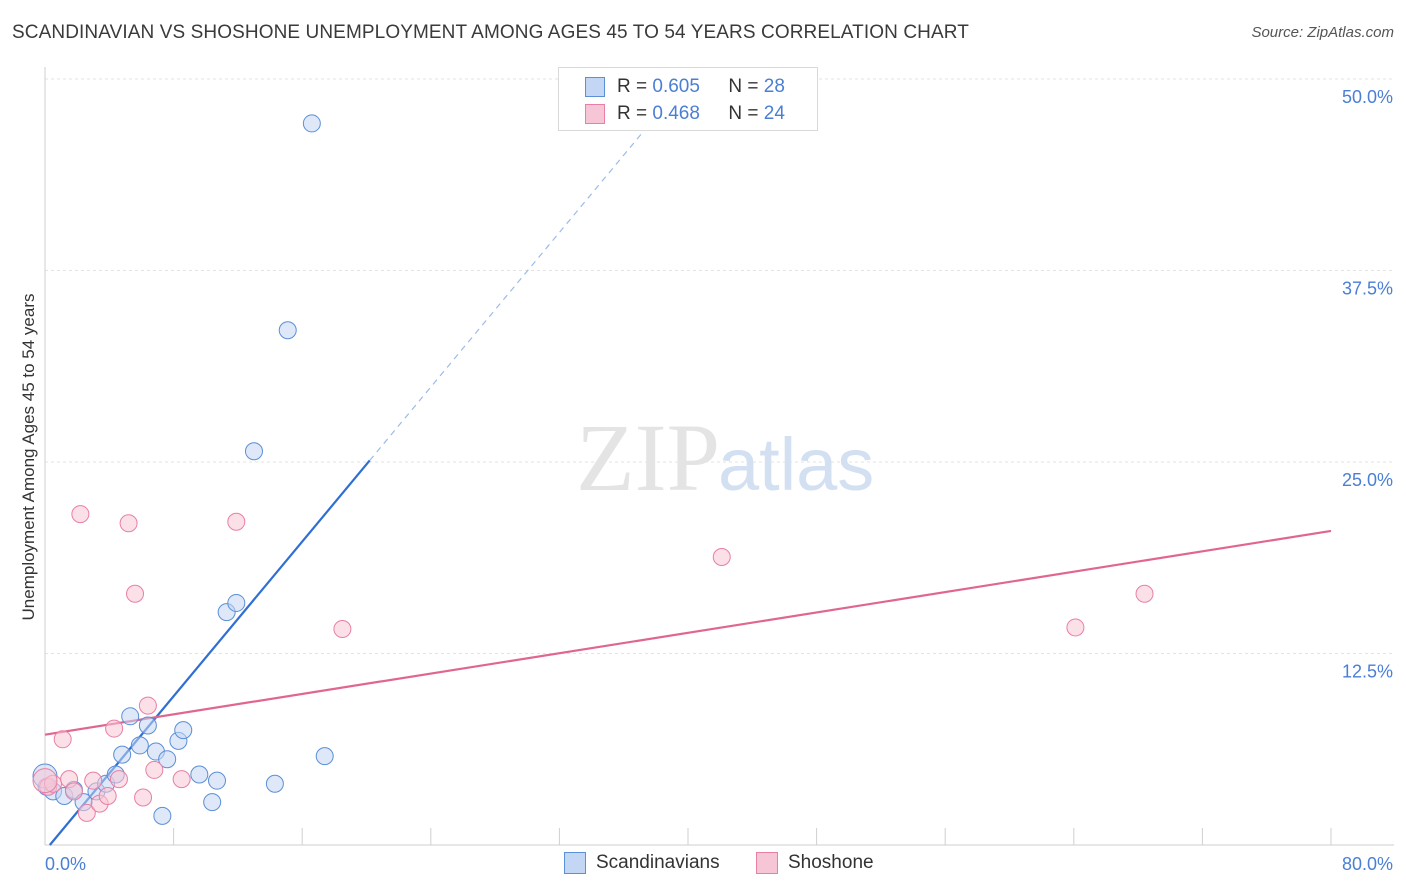 The image size is (1406, 892). I want to click on legend-row-shoshone: R = 0.468 N = 24, so click(685, 114).